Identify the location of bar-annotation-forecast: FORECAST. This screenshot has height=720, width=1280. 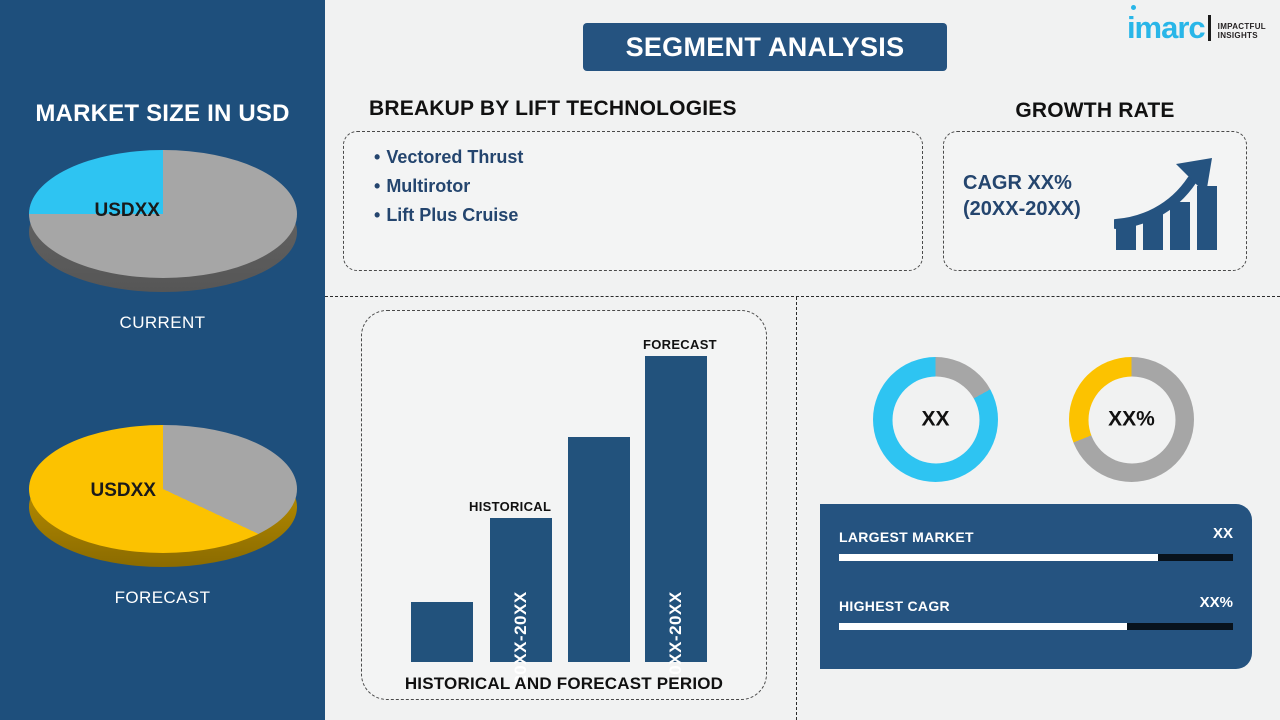
(680, 344).